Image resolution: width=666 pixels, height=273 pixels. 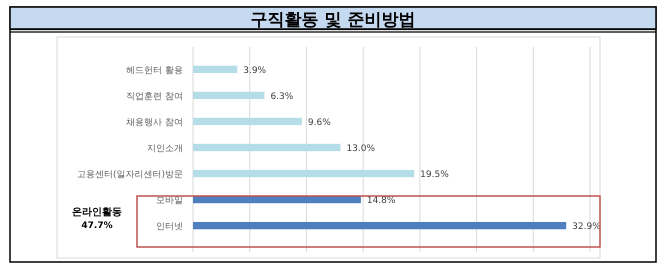 What do you see at coordinates (154, 71) in the screenshot?
I see `y-tick-label: 헤드헌터 활용` at bounding box center [154, 71].